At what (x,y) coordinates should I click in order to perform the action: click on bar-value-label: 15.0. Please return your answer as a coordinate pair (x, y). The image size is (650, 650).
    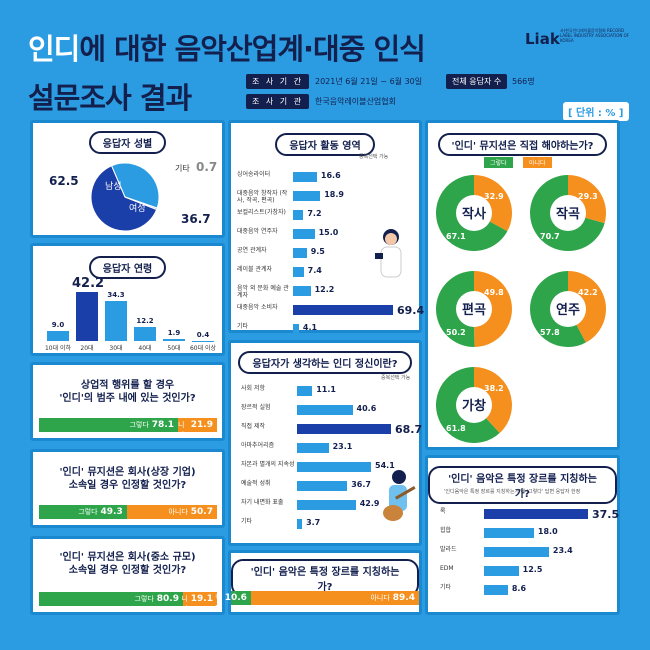
    Looking at the image, I should click on (328, 232).